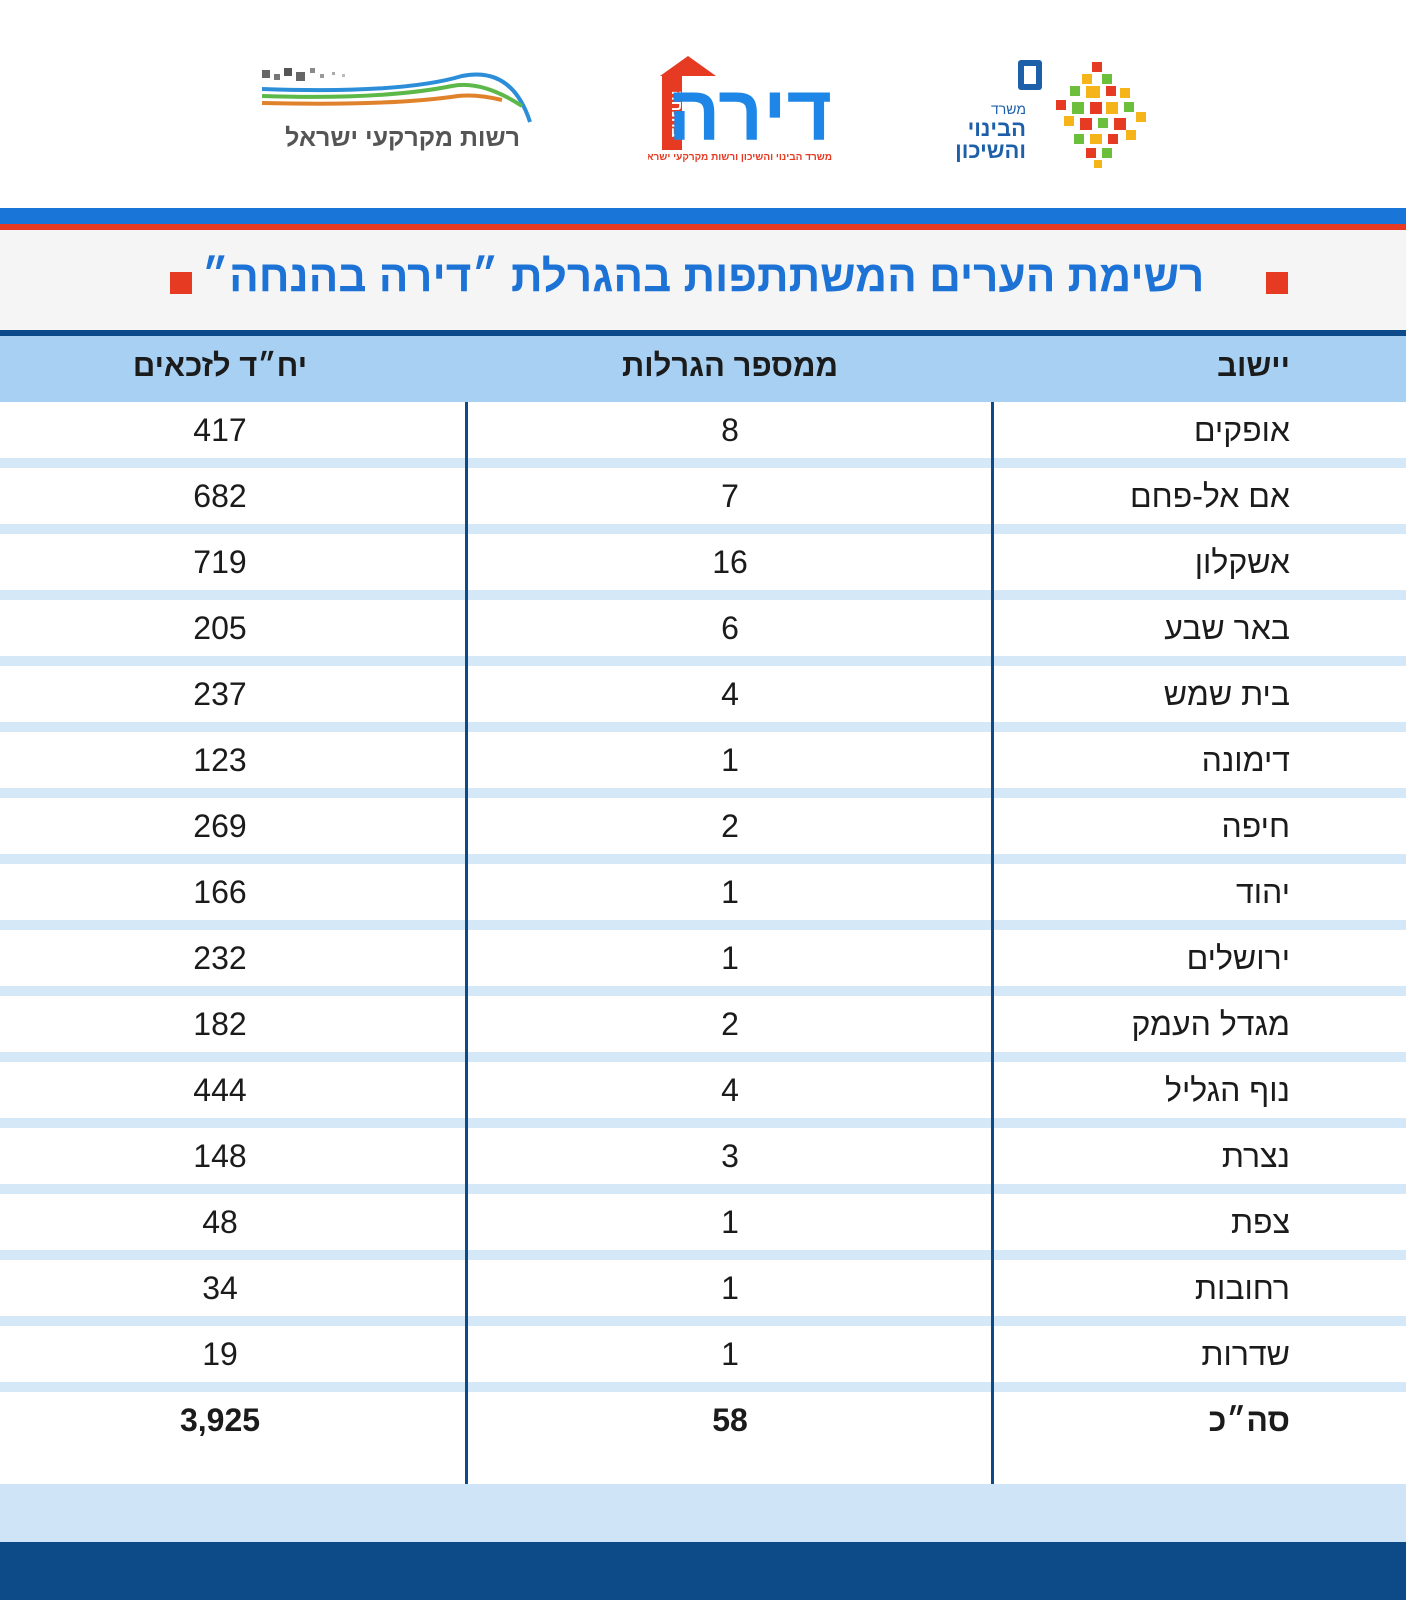 Image resolution: width=1406 pixels, height=1600 pixels. What do you see at coordinates (730, 1156) in the screenshot?
I see `lotteries-cell: 3` at bounding box center [730, 1156].